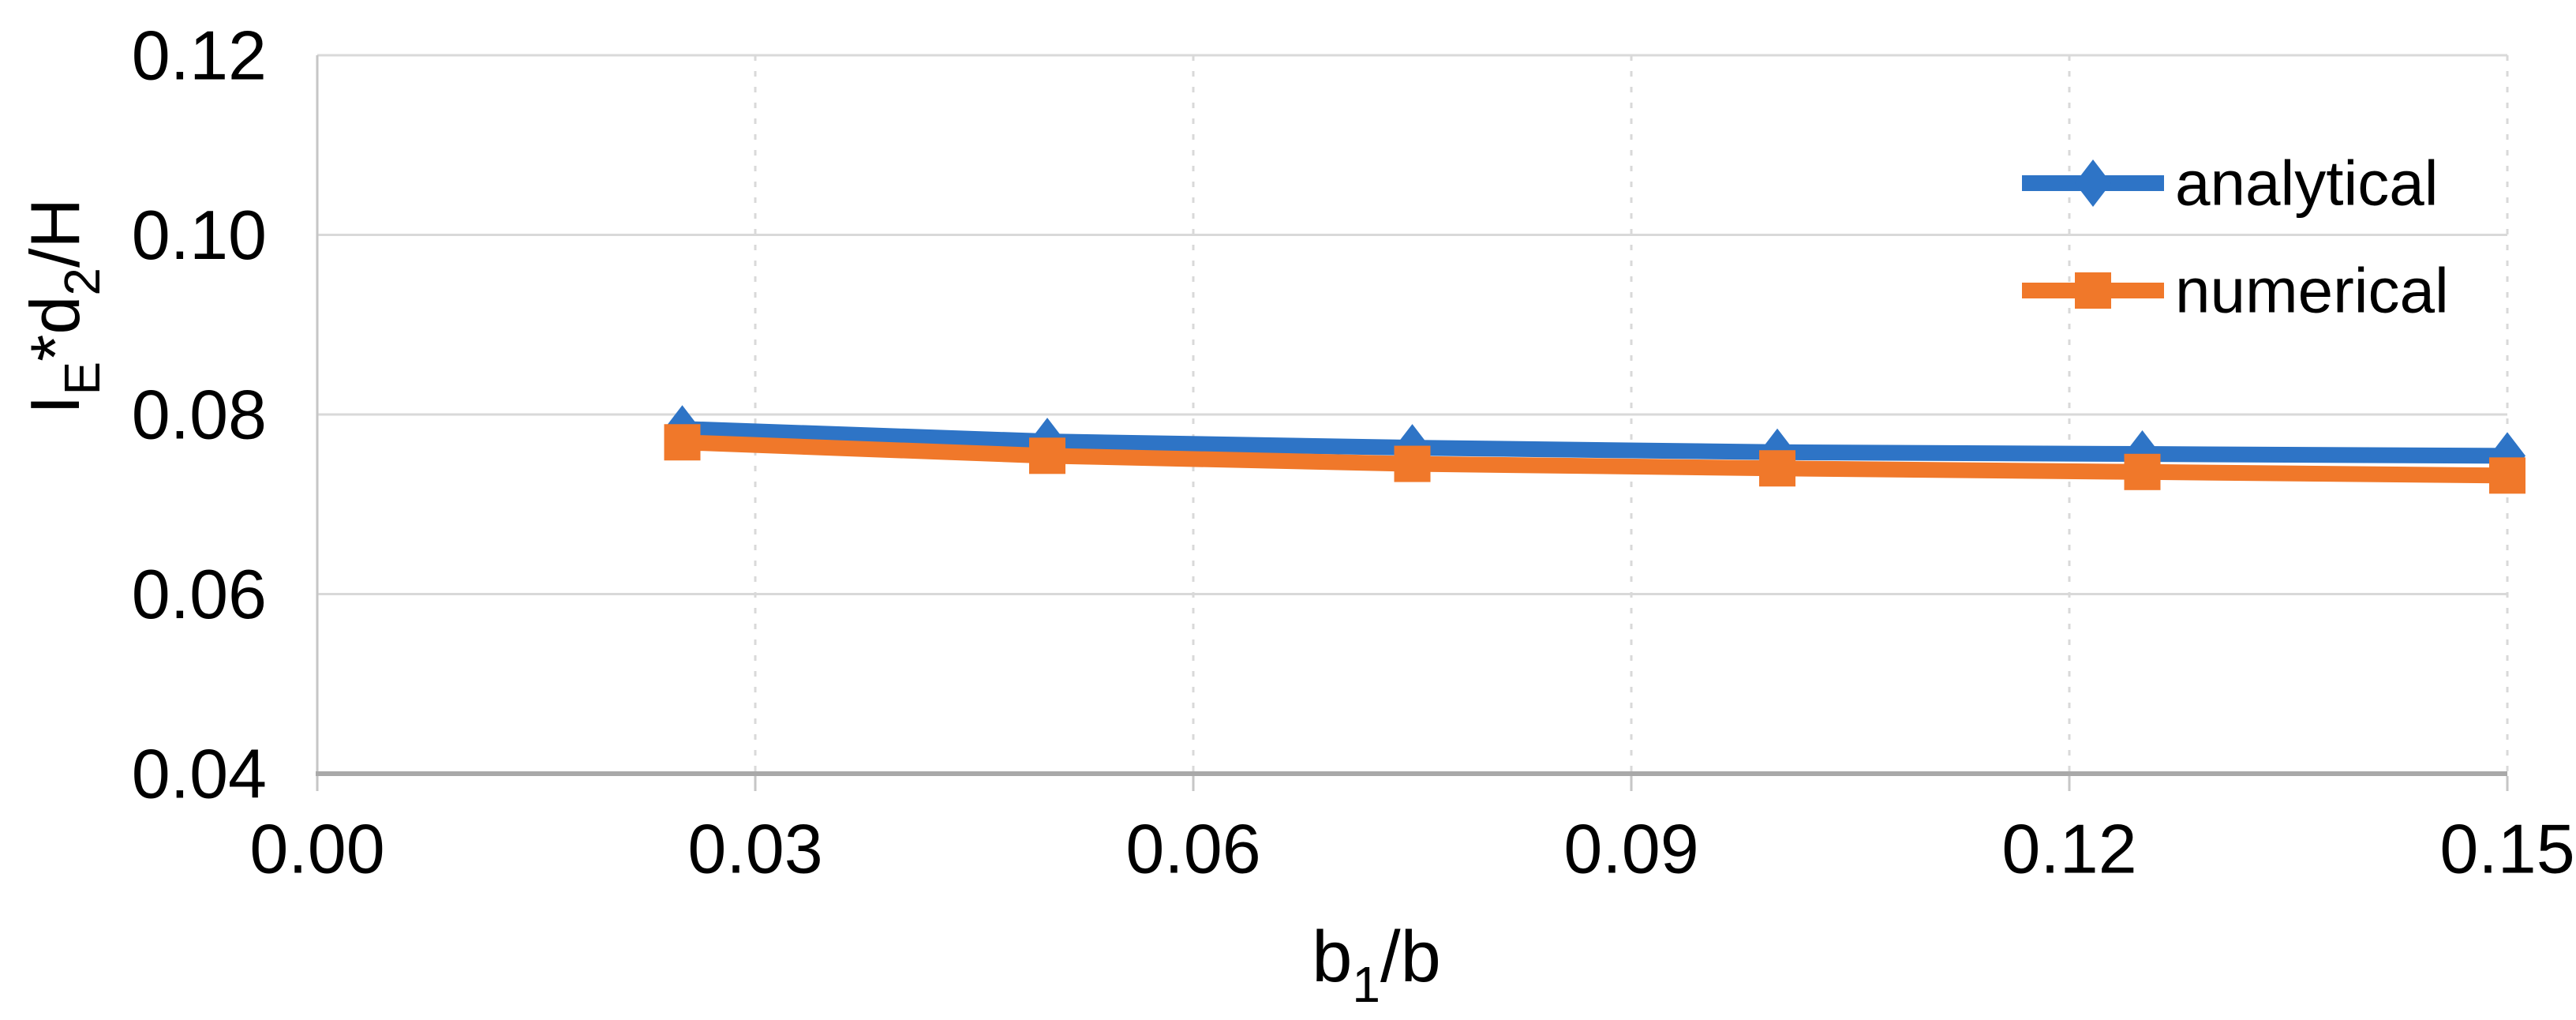 The height and width of the screenshot is (1020, 2576). I want to click on axis-title-run: *d, so click(55, 329).